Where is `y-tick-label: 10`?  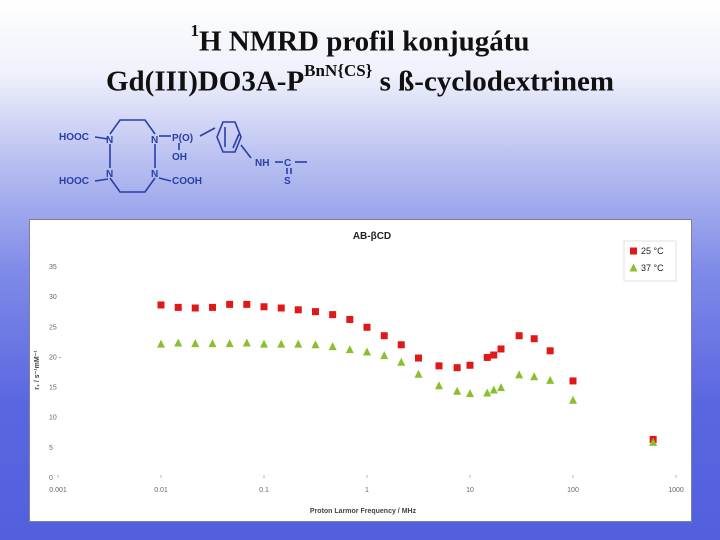
y-tick-label: 10 is located at coordinates (53, 418).